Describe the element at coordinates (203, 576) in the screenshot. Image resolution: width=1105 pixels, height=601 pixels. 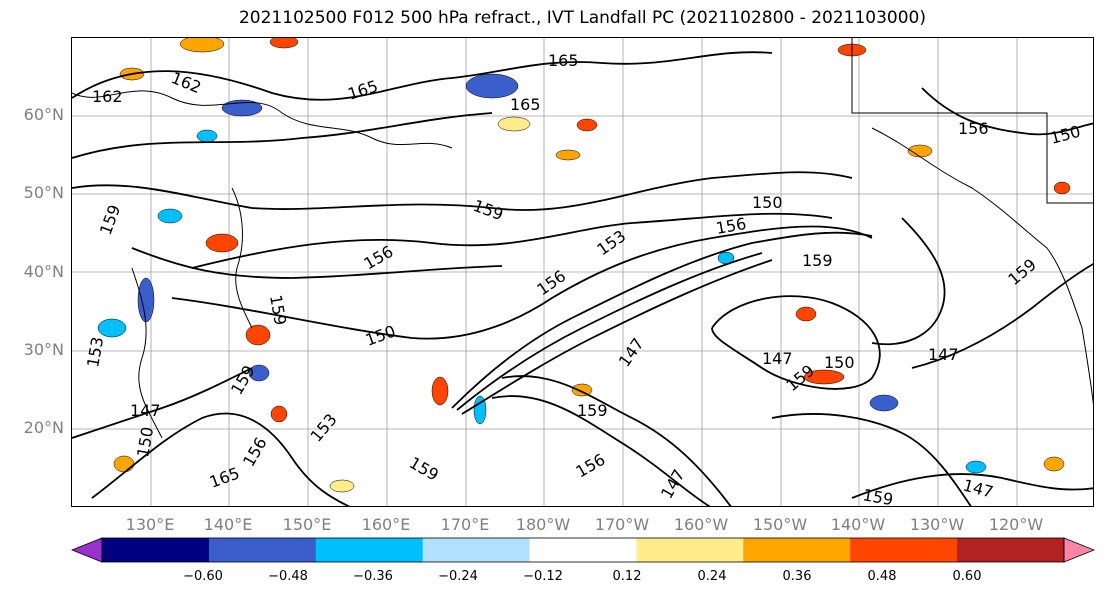
I see `colorbar-tick-label: −0.60` at that location.